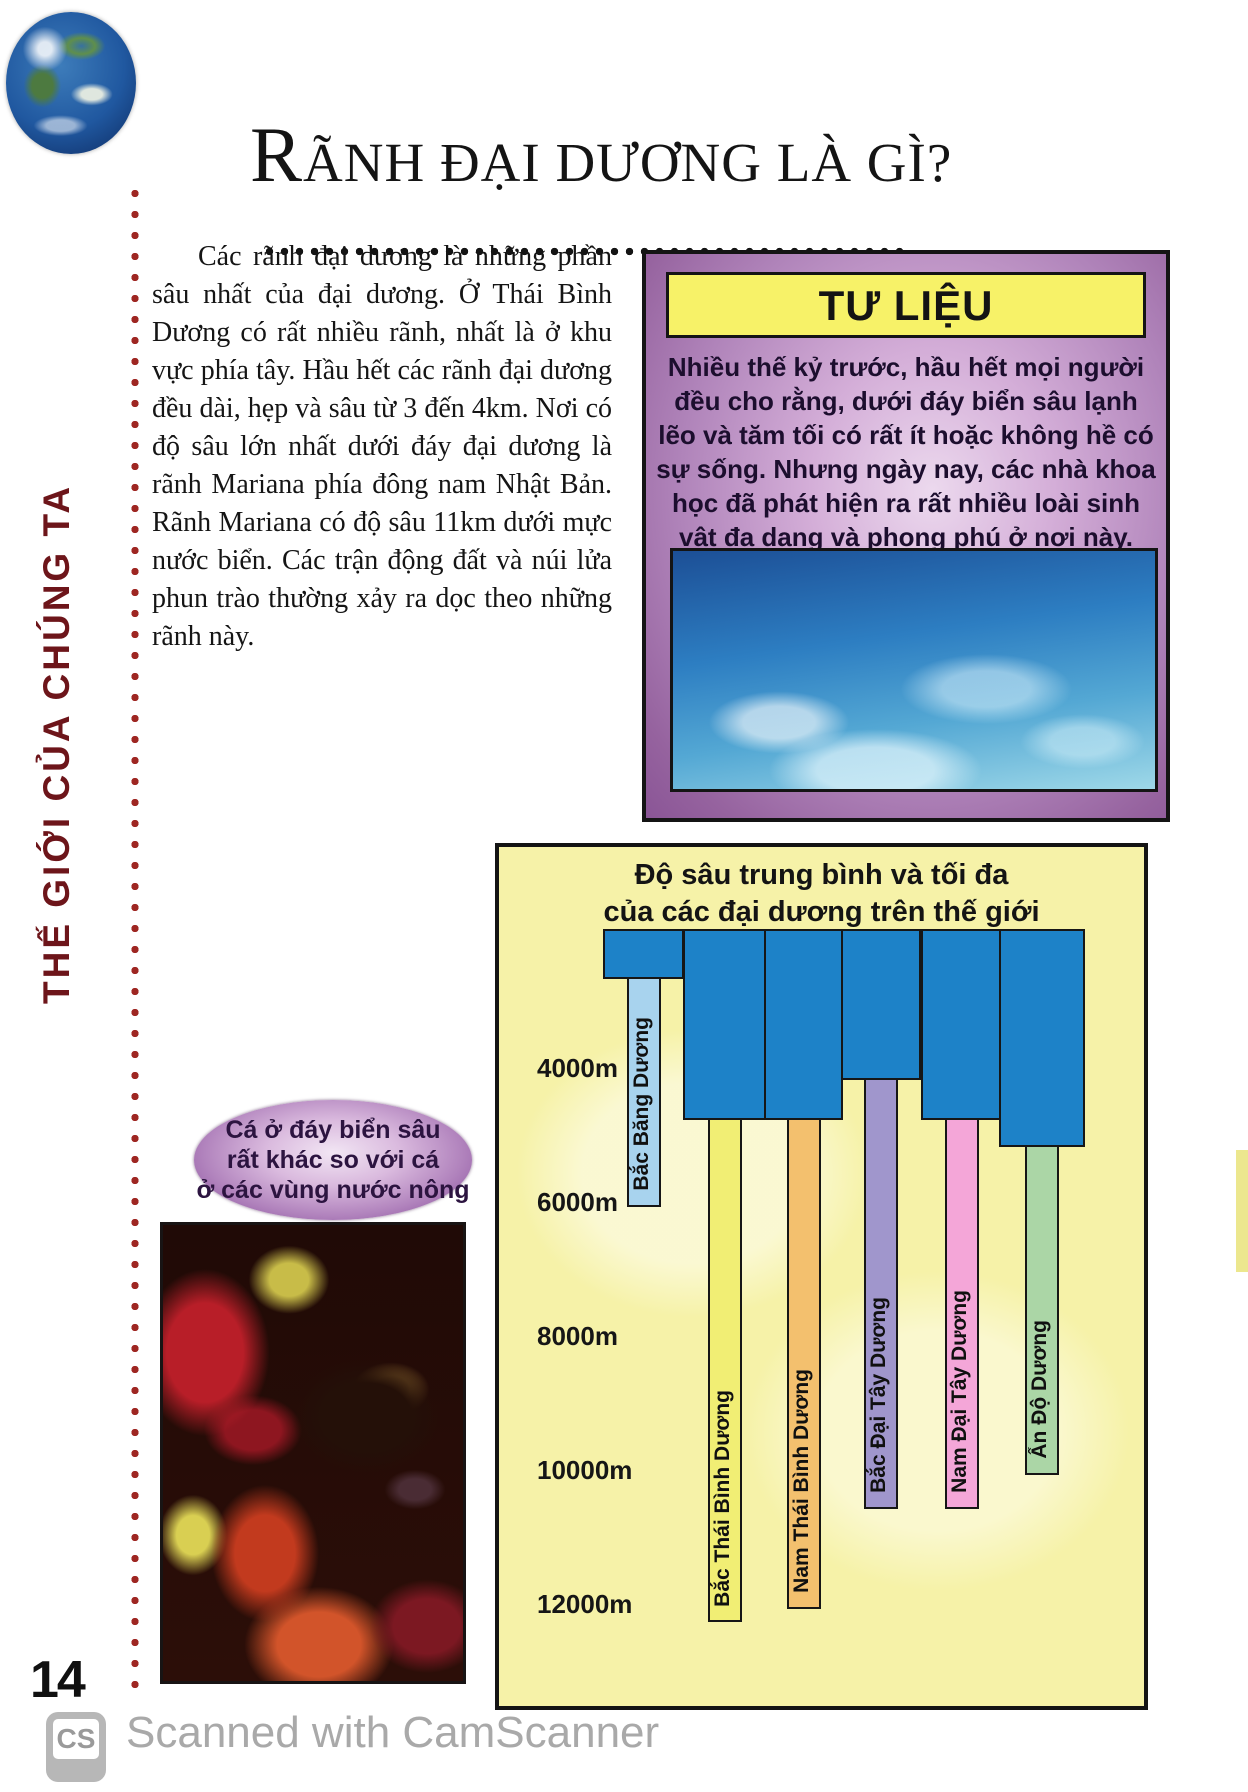 This screenshot has height=1792, width=1248. Describe the element at coordinates (577, 1068) in the screenshot. I see `axis-tick-label: 4000m` at that location.